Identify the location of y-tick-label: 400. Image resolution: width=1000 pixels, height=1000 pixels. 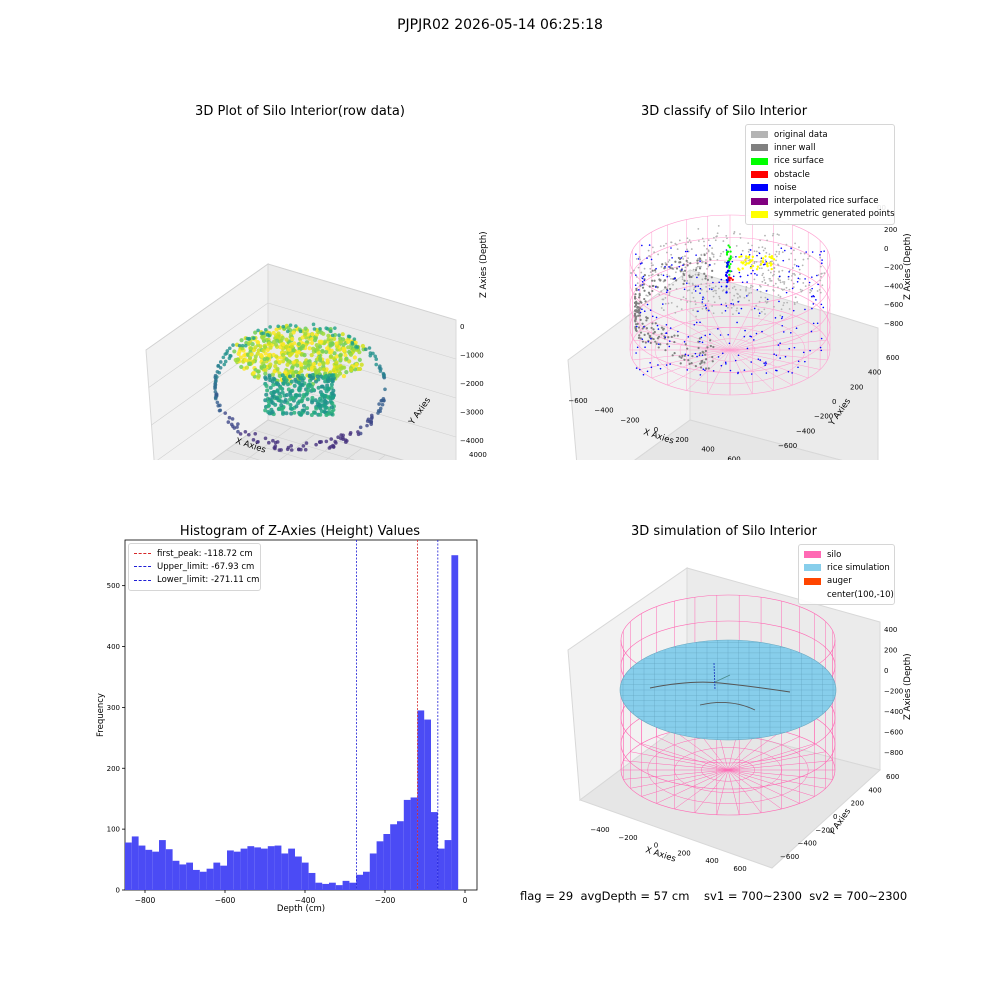
(113, 647).